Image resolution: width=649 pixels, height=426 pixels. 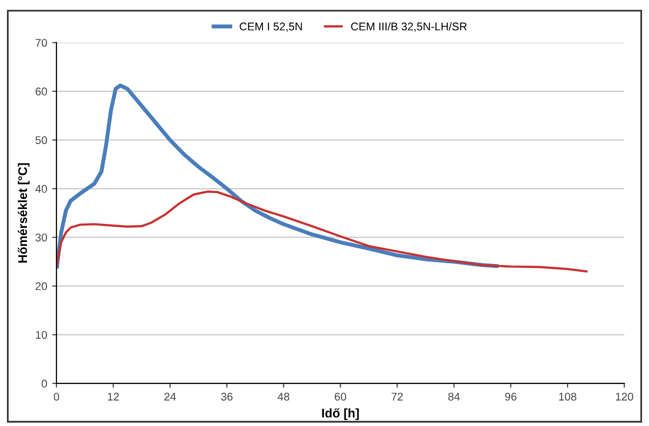 I want to click on x-tick-label: 36, so click(x=227, y=396).